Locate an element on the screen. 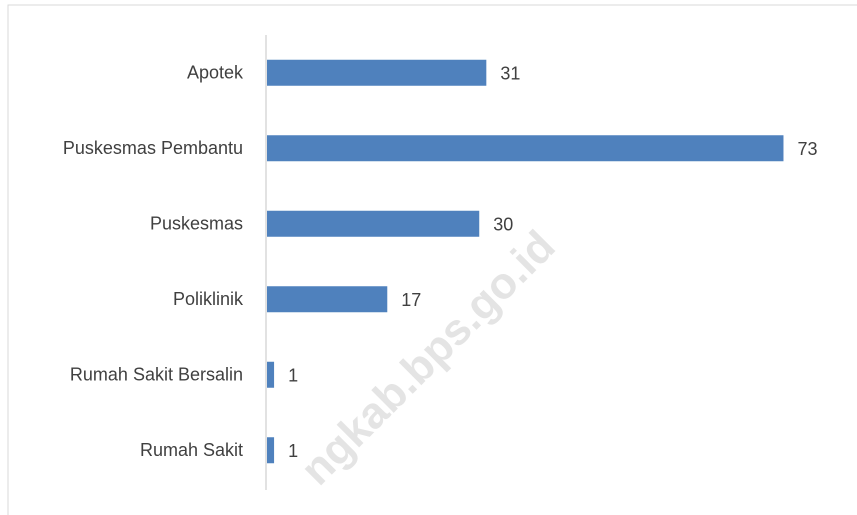 The image size is (857, 515). y-tick-label: Poliklinik is located at coordinates (208, 299).